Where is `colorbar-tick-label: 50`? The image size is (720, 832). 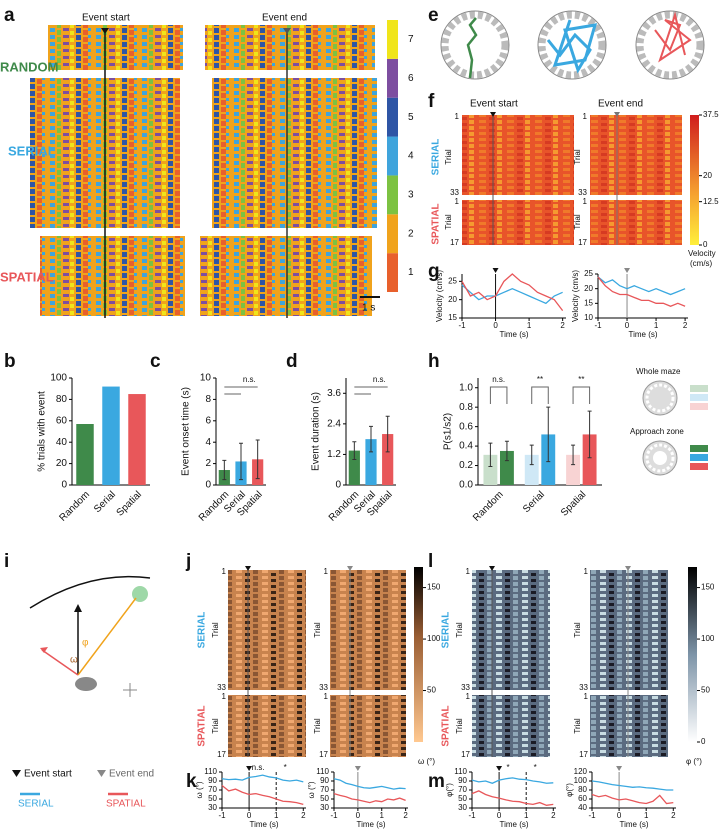
colorbar-tick-label: 50 is located at coordinates (431, 690).